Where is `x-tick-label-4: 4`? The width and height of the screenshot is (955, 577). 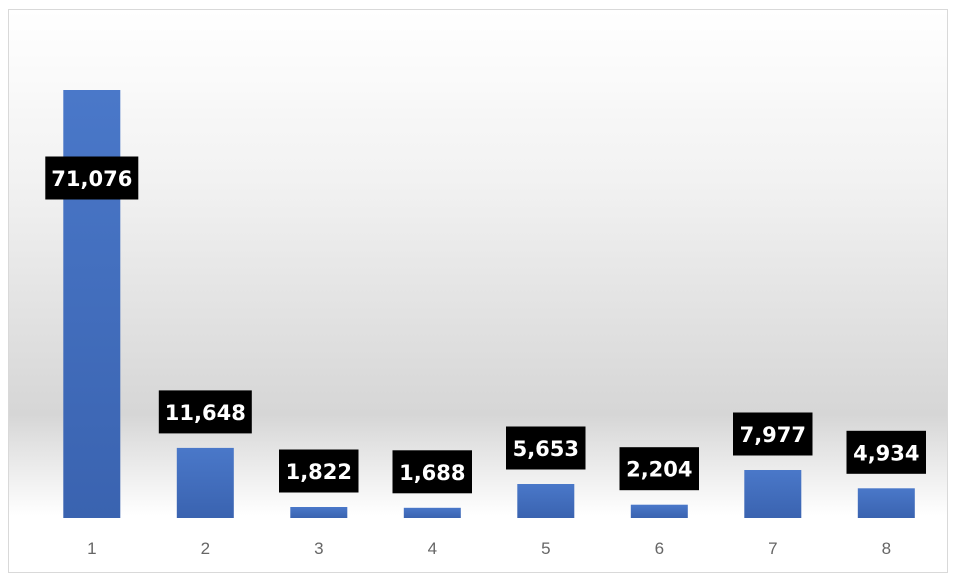 x-tick-label-4: 4 is located at coordinates (432, 548).